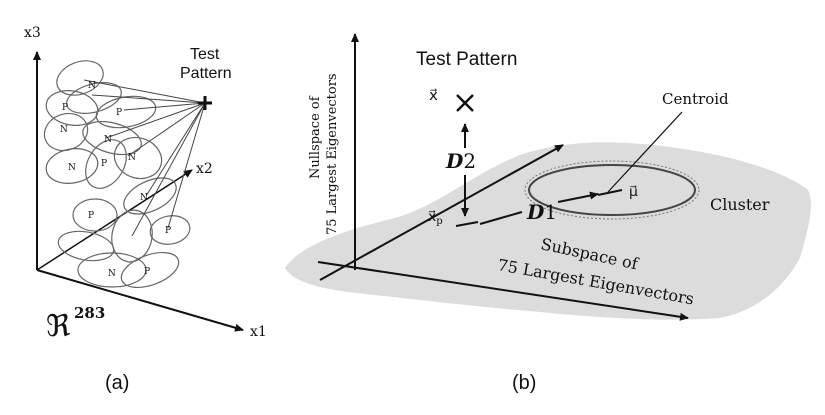  What do you see at coordinates (205, 103) in the screenshot?
I see `test-pattern-marker` at bounding box center [205, 103].